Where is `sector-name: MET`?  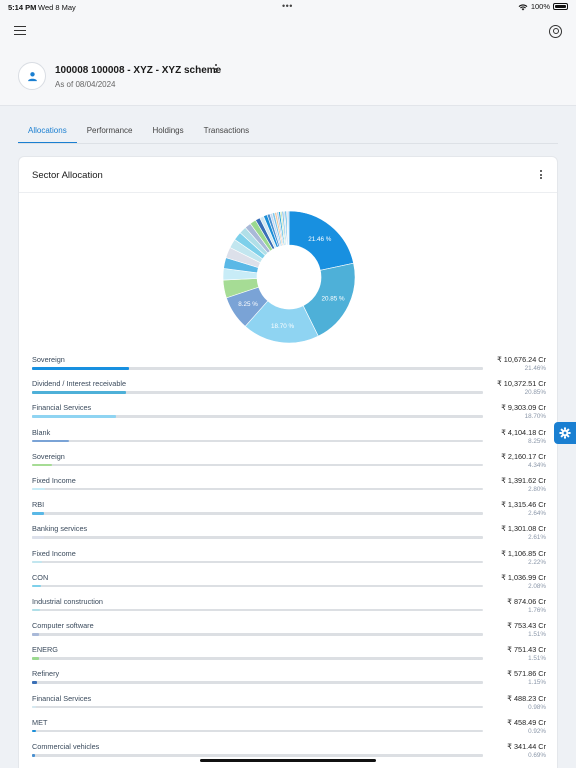 sector-name: MET is located at coordinates (40, 722).